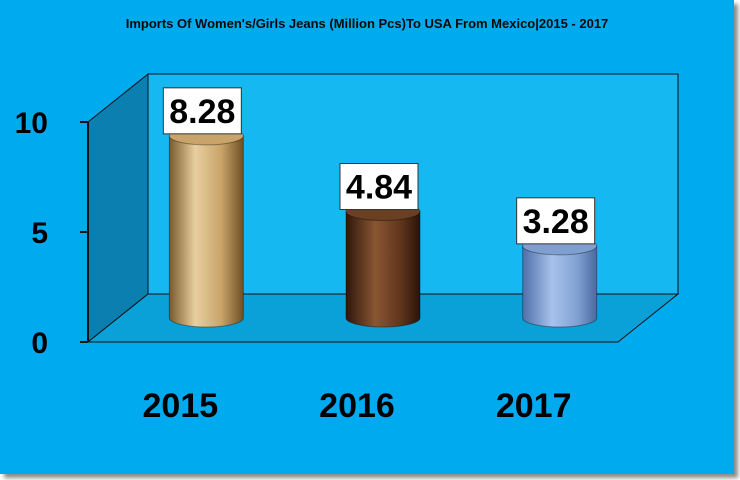 The width and height of the screenshot is (740, 480). Describe the element at coordinates (534, 406) in the screenshot. I see `x-tick-label: 2017` at that location.